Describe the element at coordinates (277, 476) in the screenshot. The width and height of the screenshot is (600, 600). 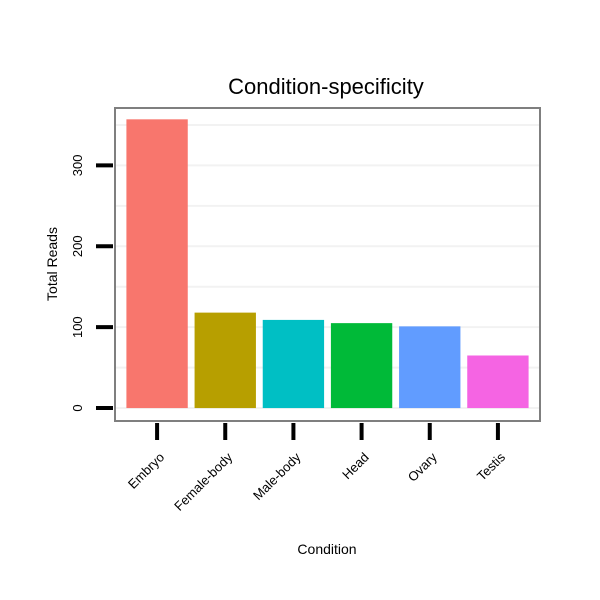
I see `x-tick-label: Male-body` at that location.